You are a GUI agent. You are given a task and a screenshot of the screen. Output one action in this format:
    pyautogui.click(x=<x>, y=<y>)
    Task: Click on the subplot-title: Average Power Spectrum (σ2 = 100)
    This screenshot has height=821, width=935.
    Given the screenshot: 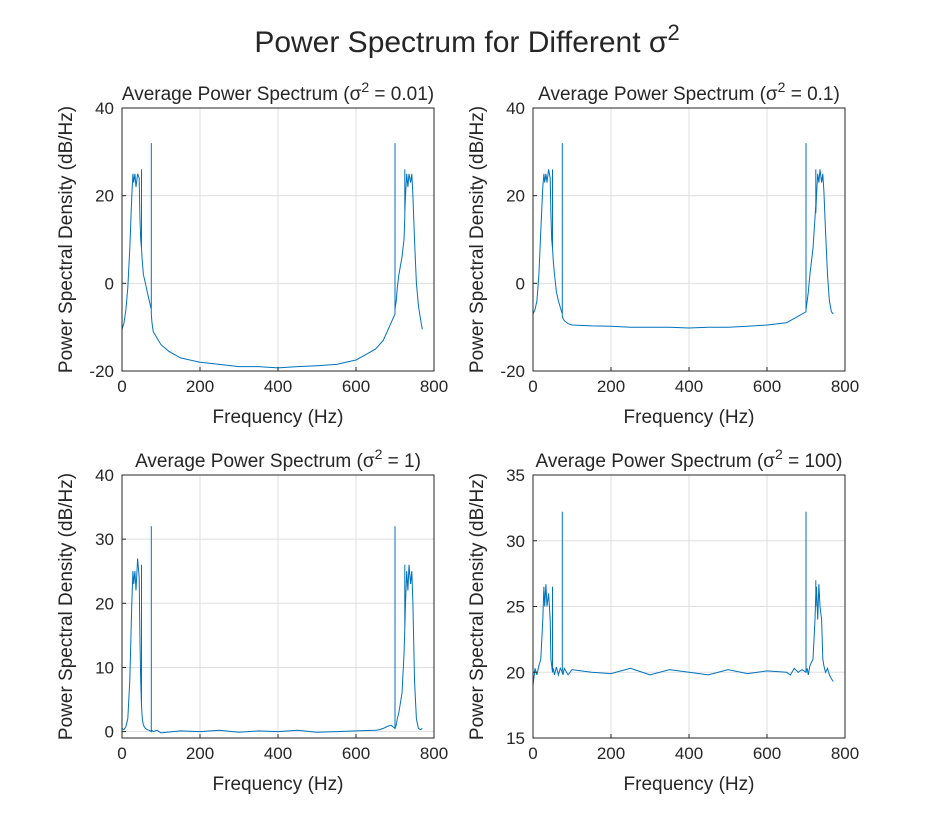 What is the action you would take?
    pyautogui.click(x=689, y=459)
    